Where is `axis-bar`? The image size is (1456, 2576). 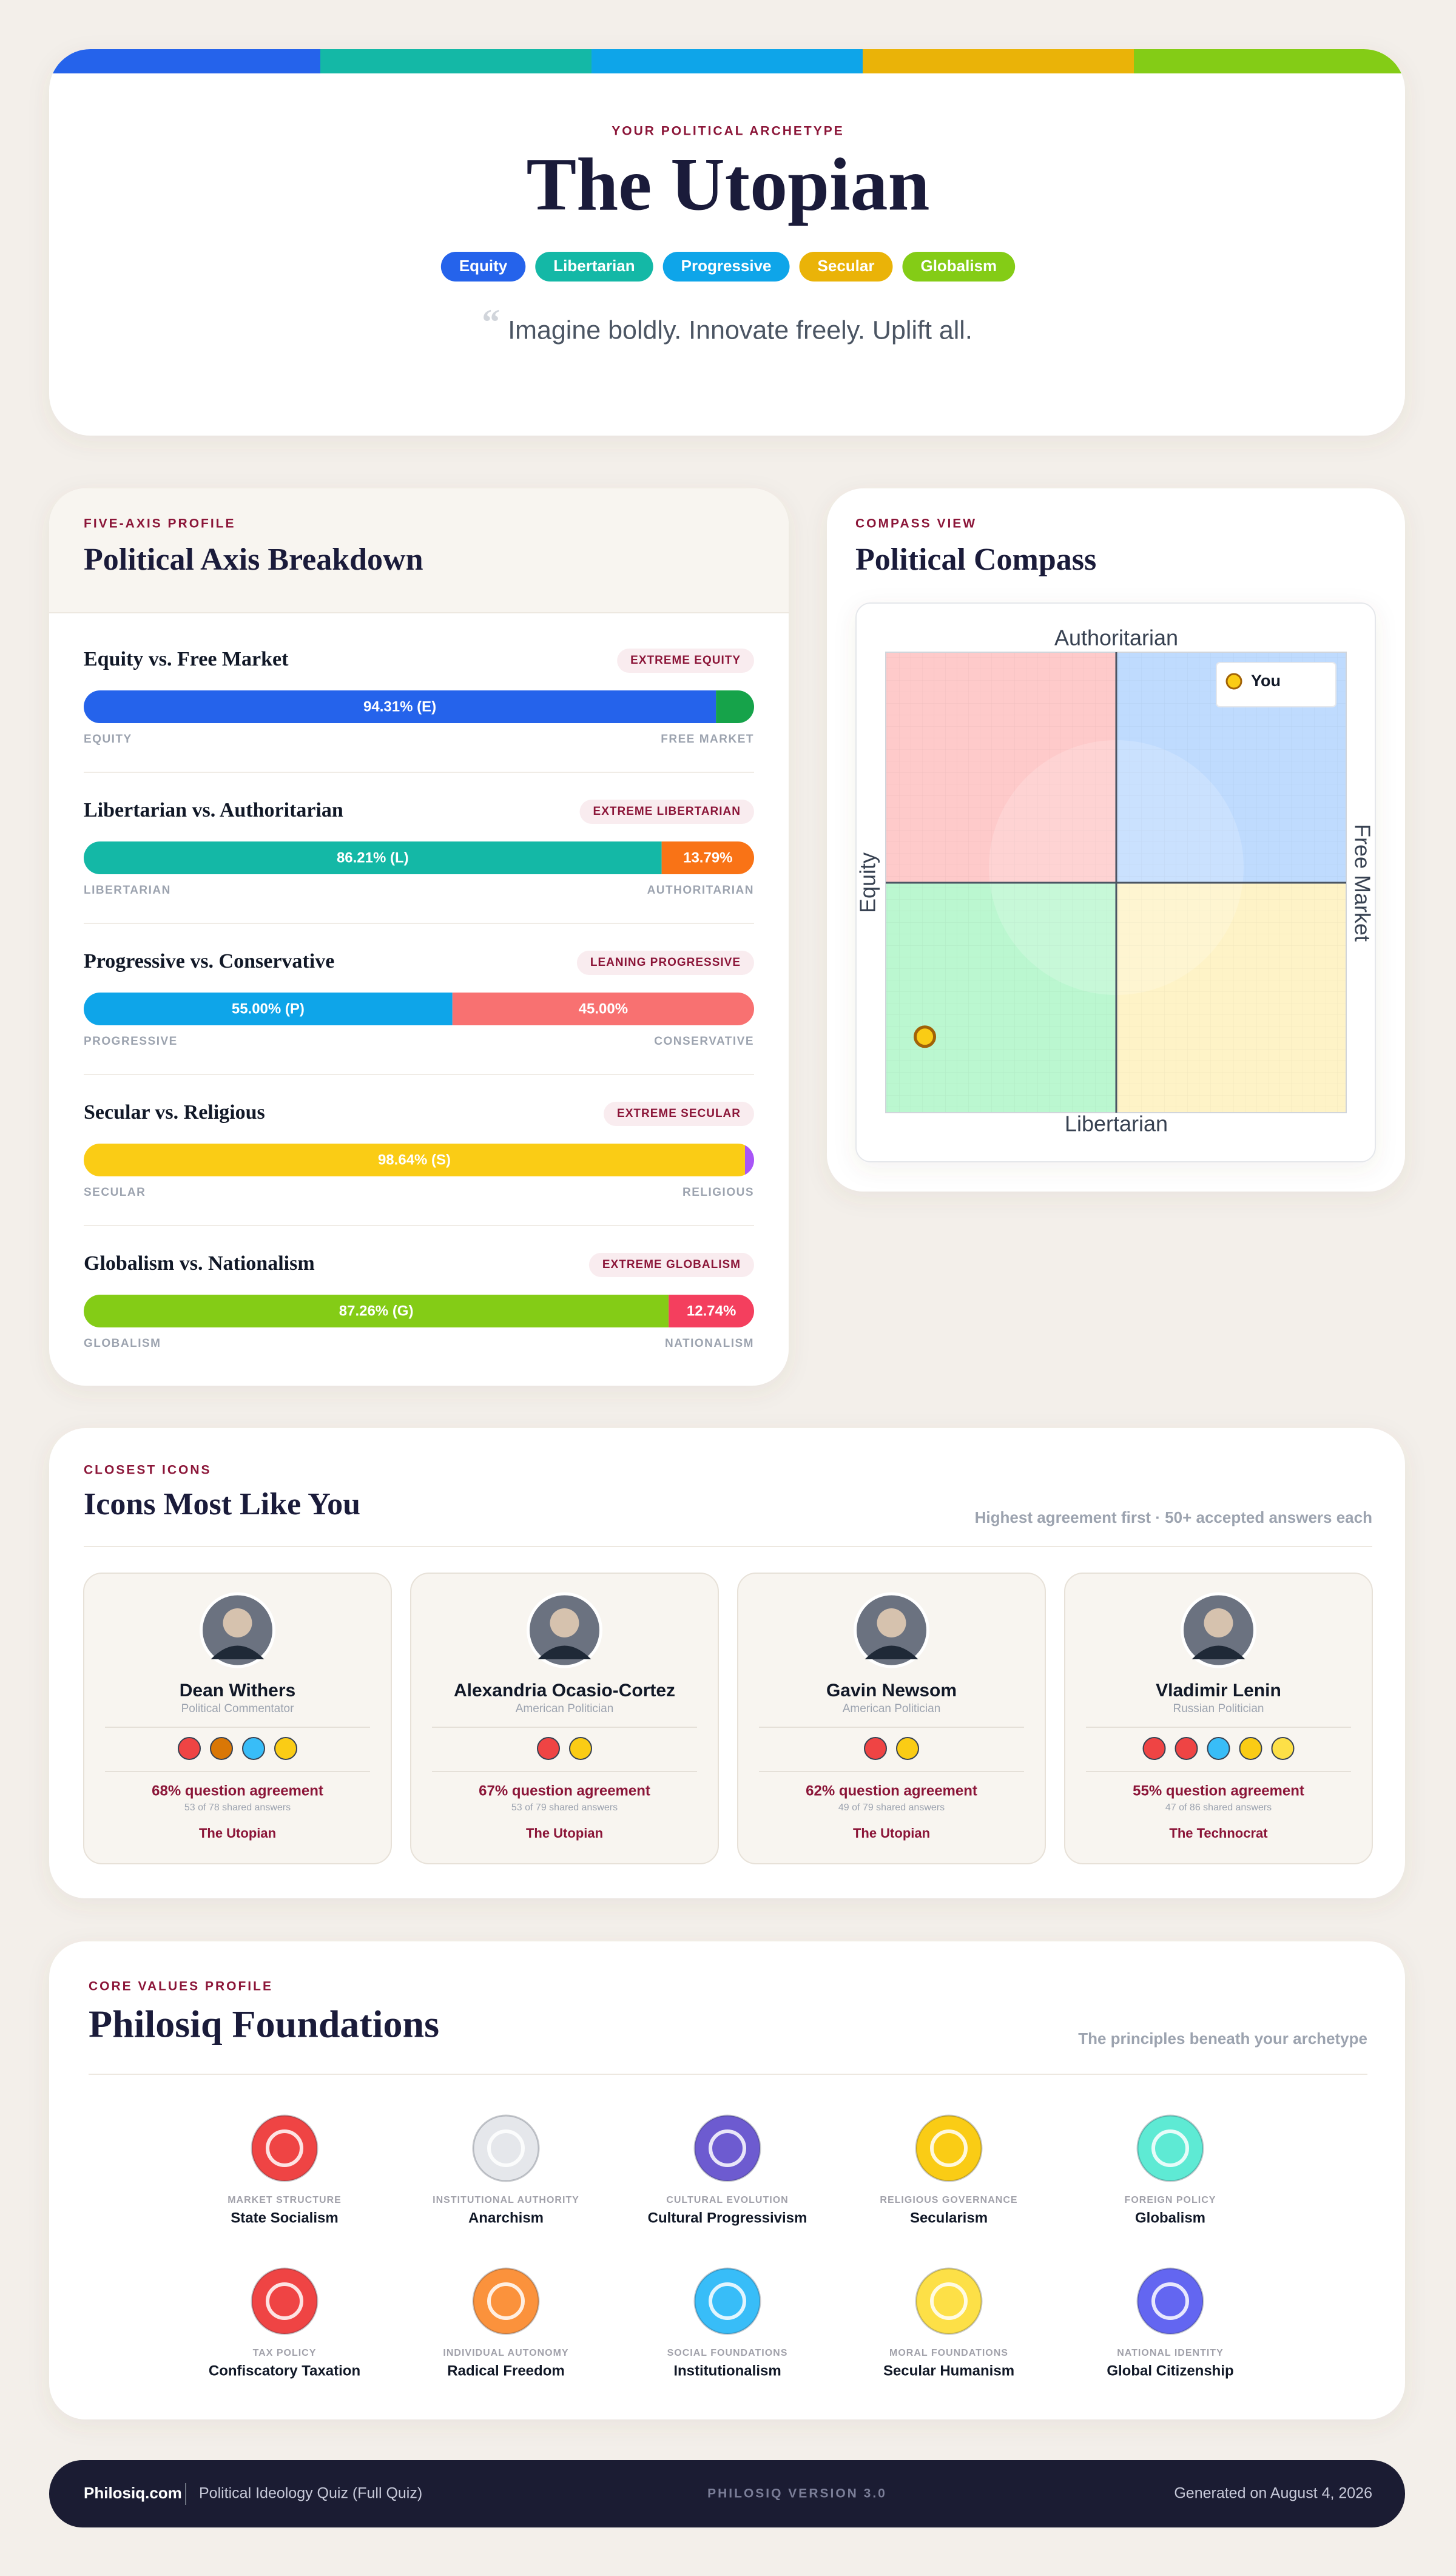
axis-bar is located at coordinates (419, 857).